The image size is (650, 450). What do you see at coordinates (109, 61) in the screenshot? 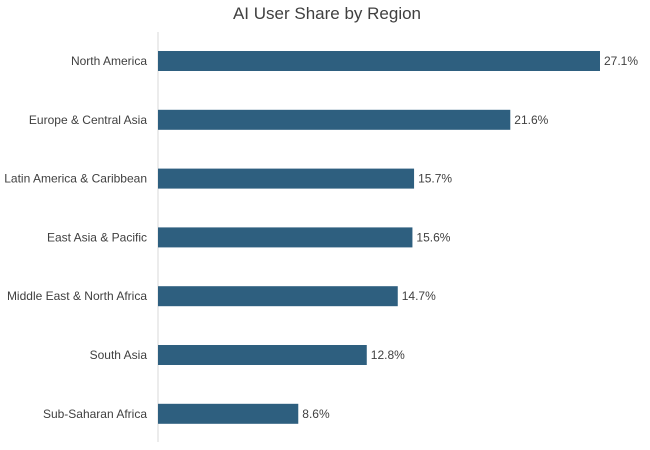
I see `category-label: North America` at bounding box center [109, 61].